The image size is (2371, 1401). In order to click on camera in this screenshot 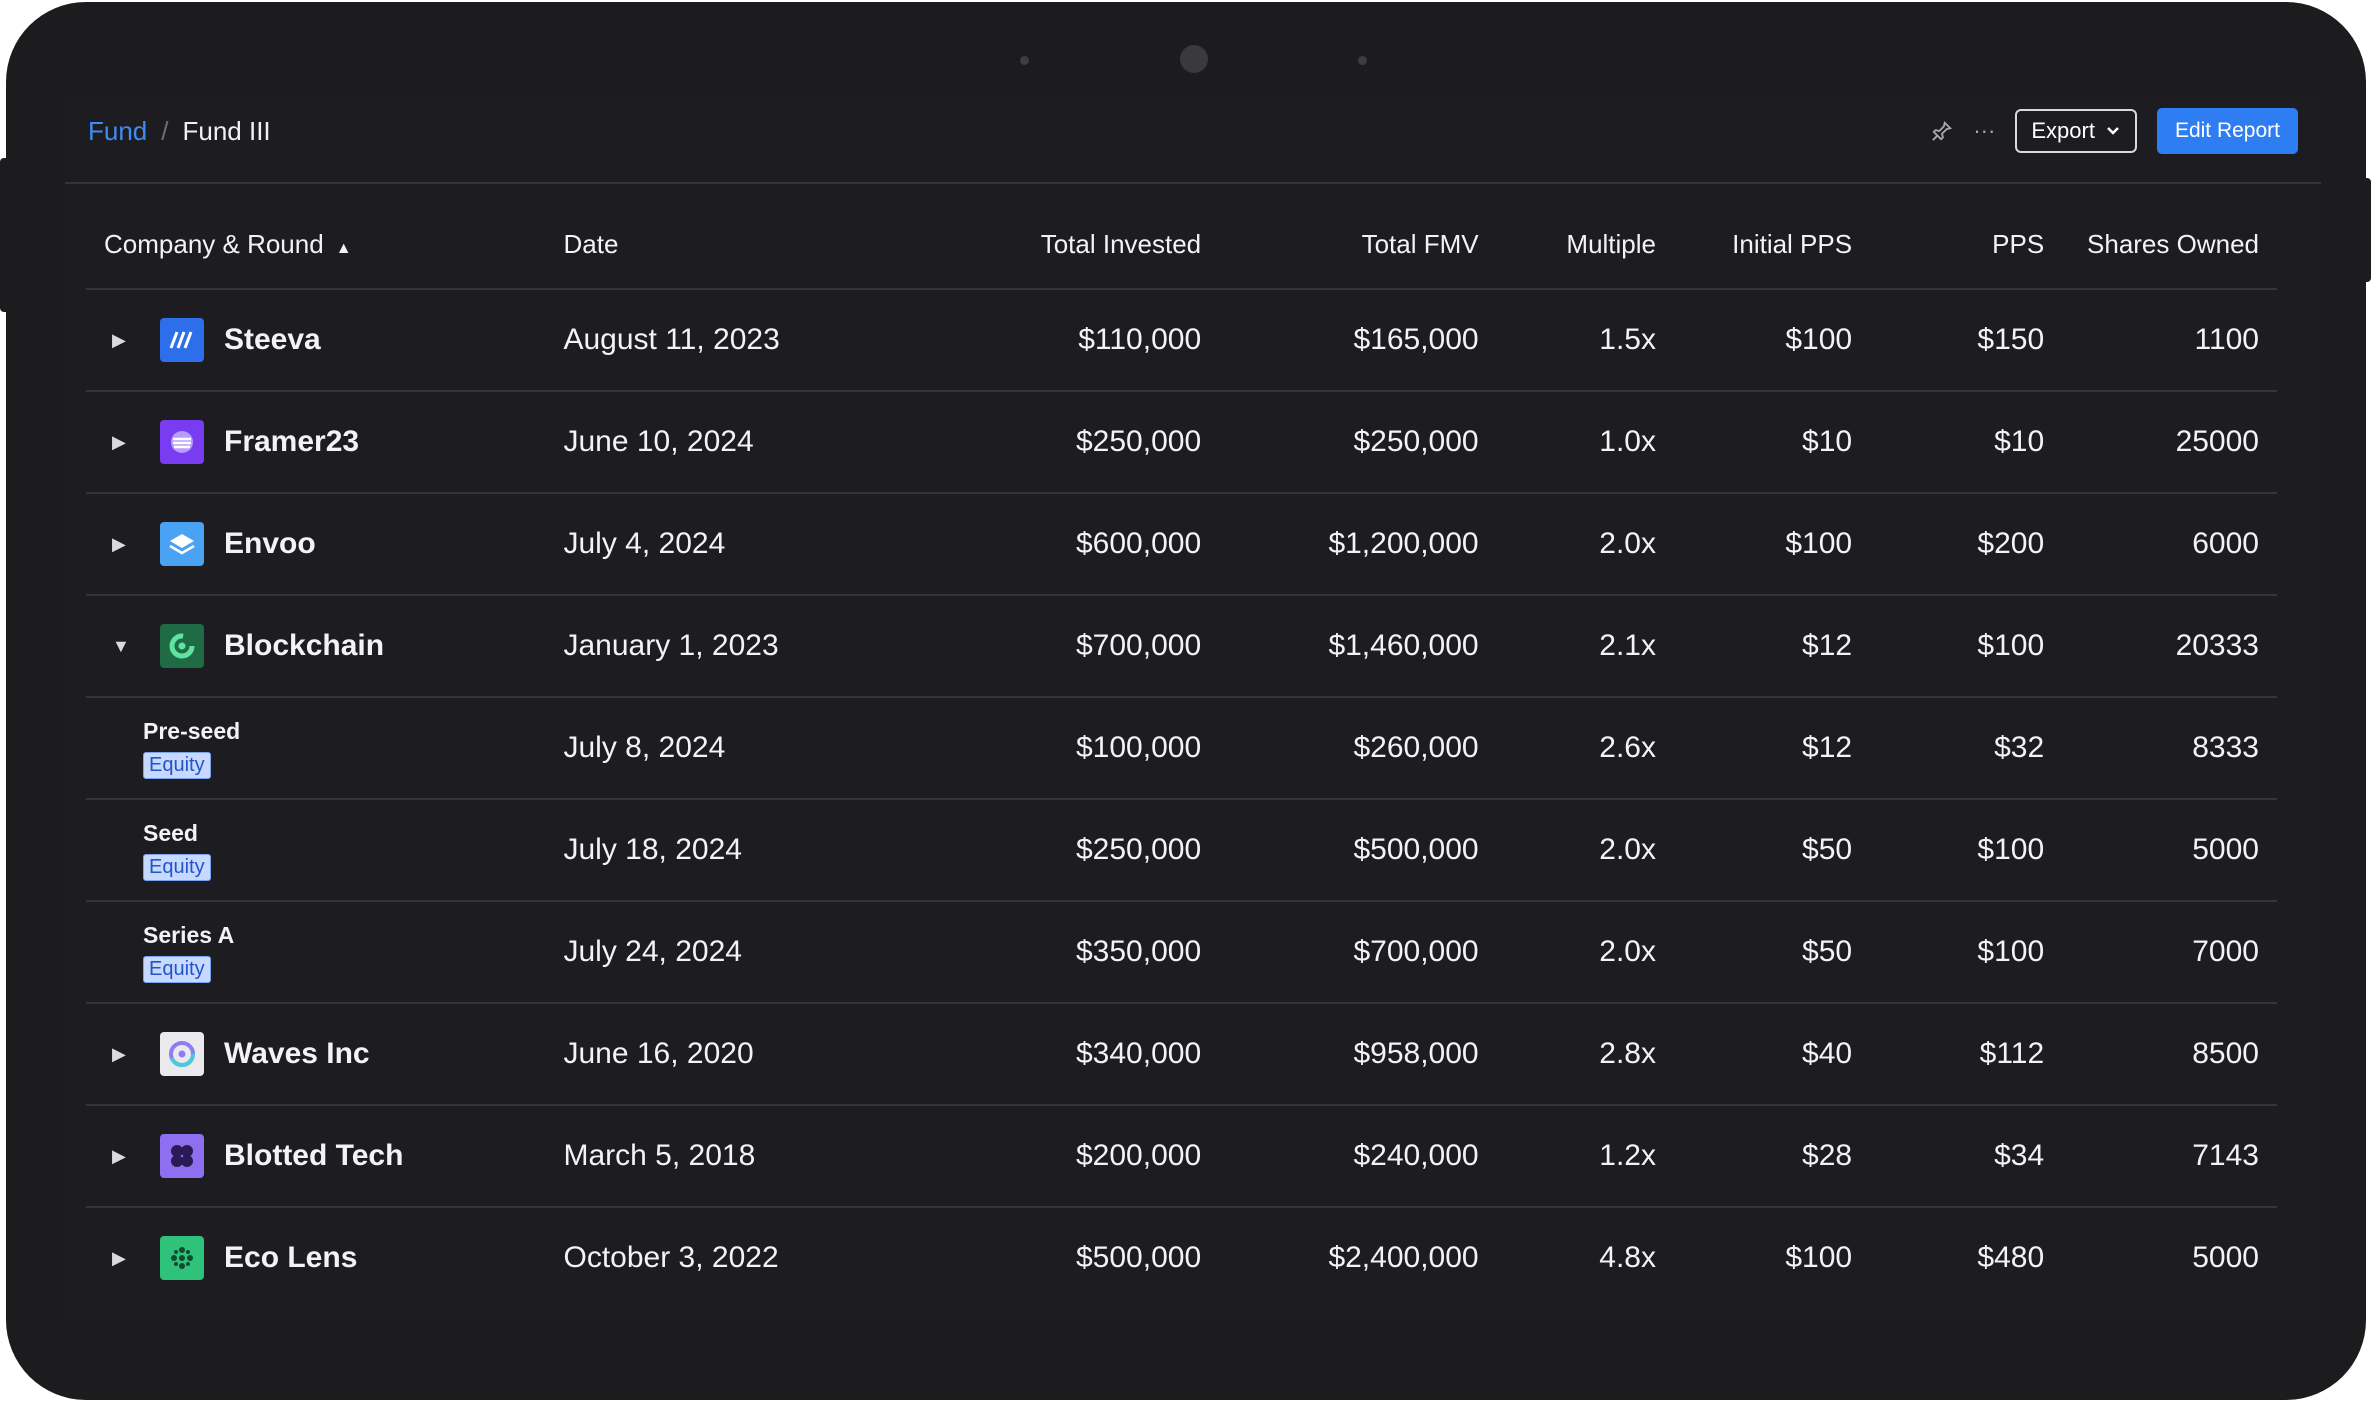, I will do `click(1194, 59)`.